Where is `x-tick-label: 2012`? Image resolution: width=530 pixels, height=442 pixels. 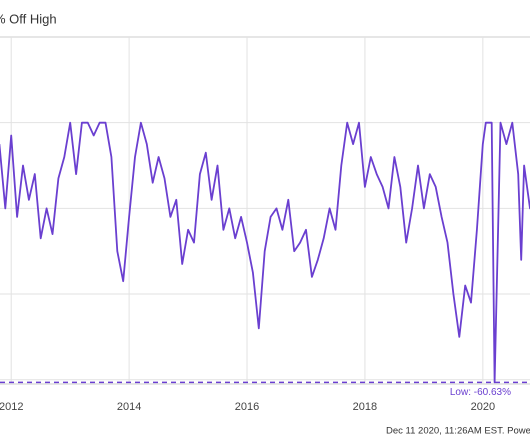
x-tick-label: 2012 is located at coordinates (11, 407).